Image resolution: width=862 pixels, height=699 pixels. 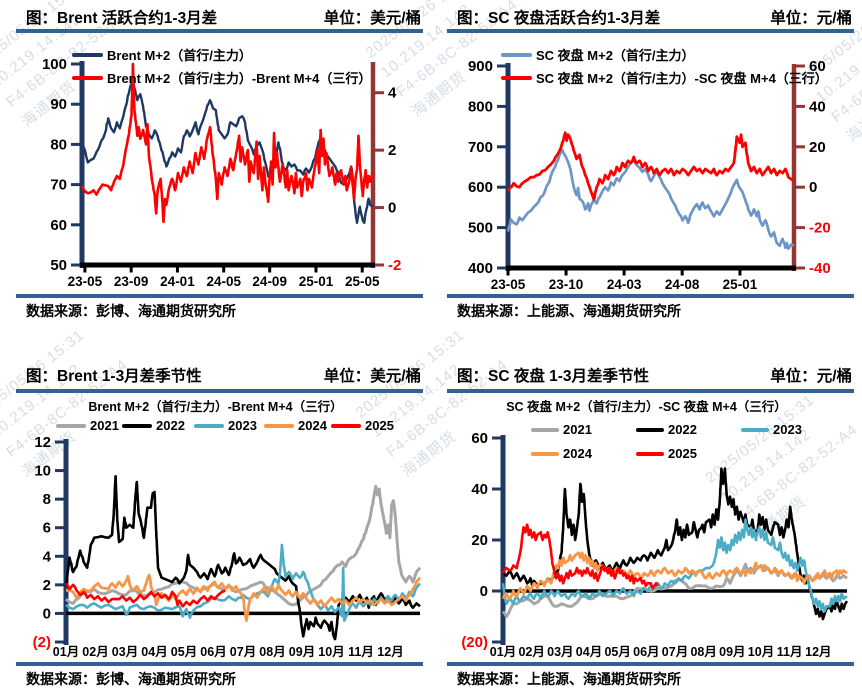 What do you see at coordinates (569, 311) in the screenshot?
I see `data-source: 数据来源：上能源、海通期货研究所` at bounding box center [569, 311].